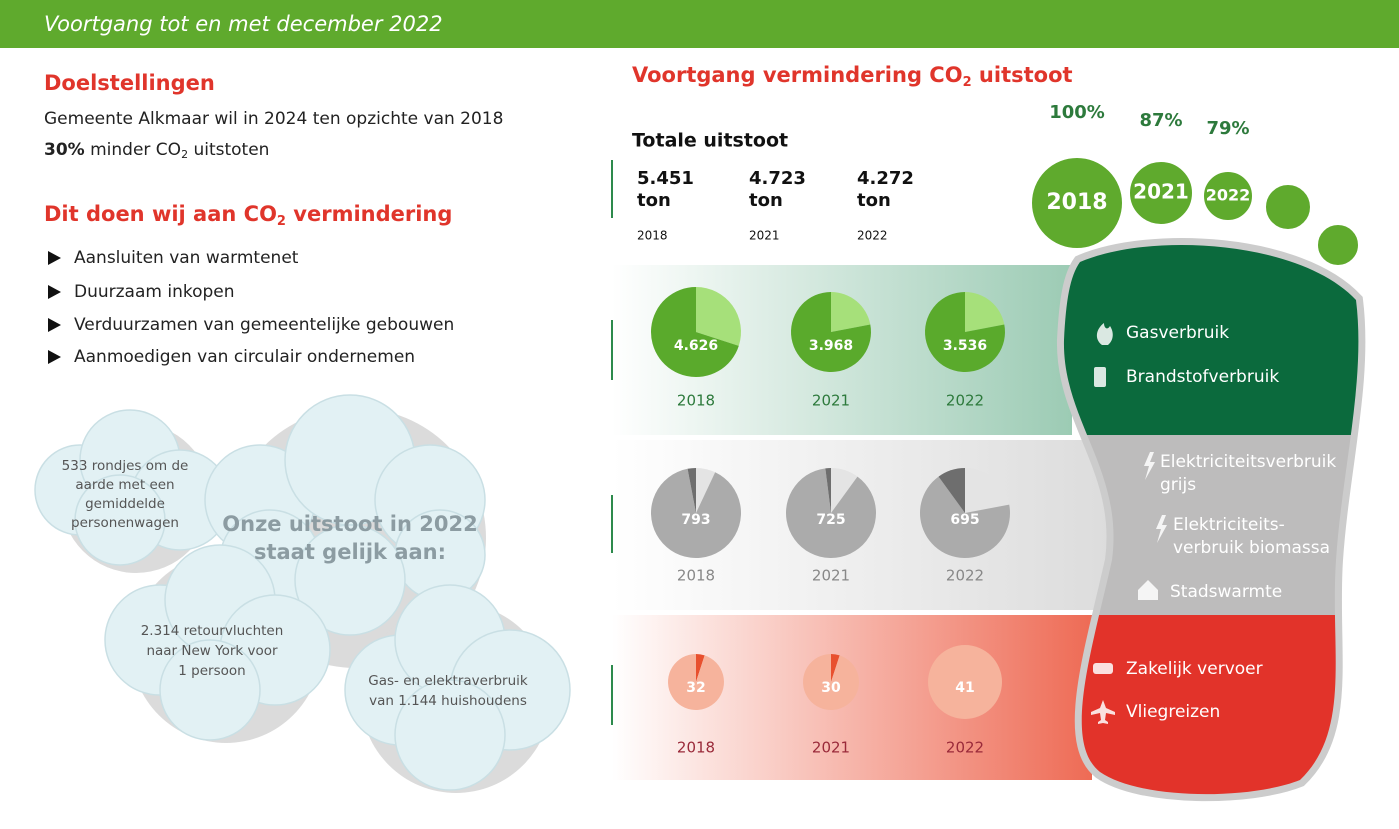 The image size is (1399, 829). What do you see at coordinates (964, 520) in the screenshot?
I see `pie-label: 695` at bounding box center [964, 520].